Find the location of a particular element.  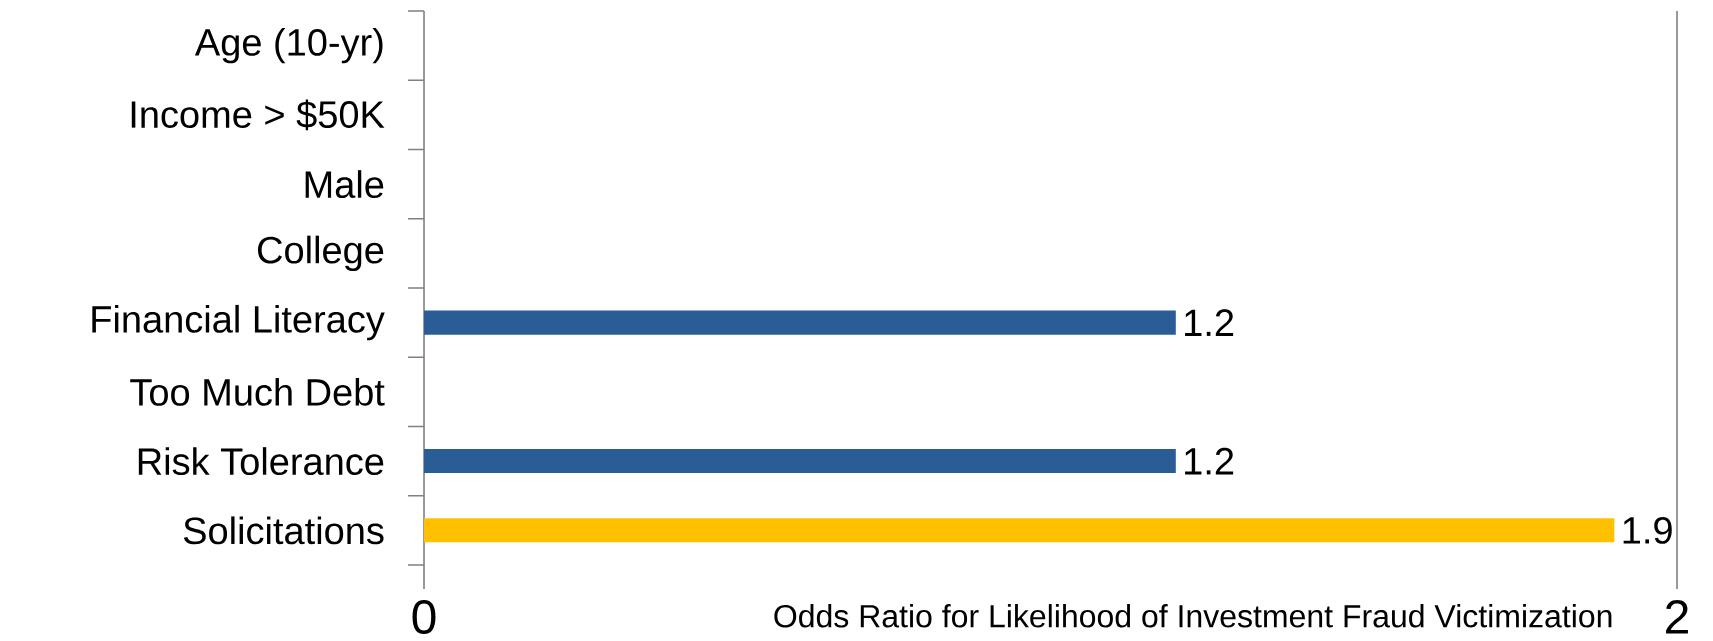

x-tick-label: 2 is located at coordinates (1677, 617).